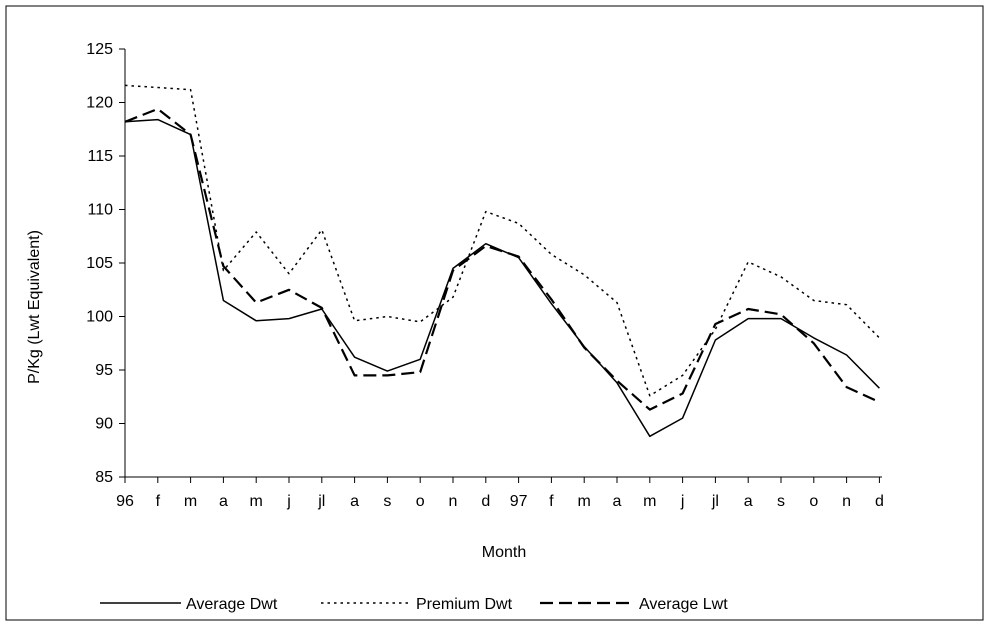 This screenshot has width=989, height=626. What do you see at coordinates (99, 103) in the screenshot?
I see `y-tick-label: 120` at bounding box center [99, 103].